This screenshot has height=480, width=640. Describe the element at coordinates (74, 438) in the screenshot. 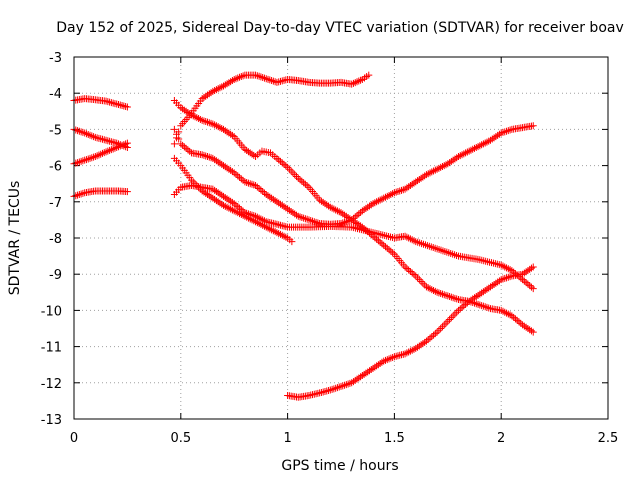

I see `x-tick-label: 0` at that location.